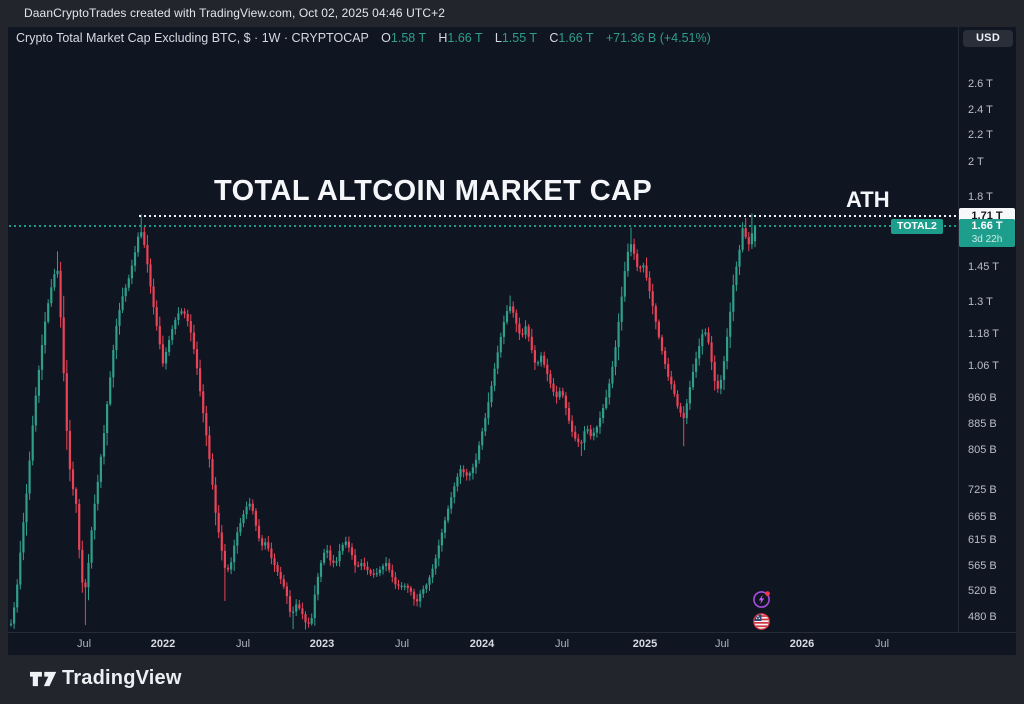  I want to click on high-value: 1.66 T, so click(465, 38).